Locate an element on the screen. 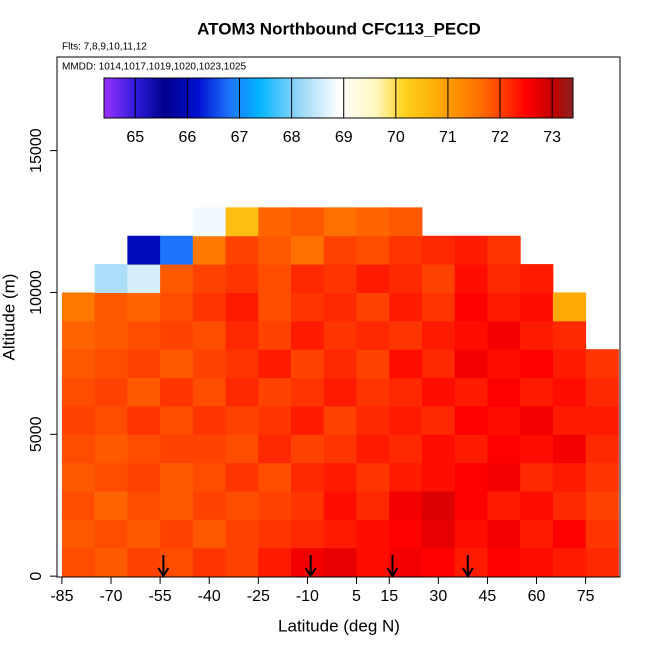  colorbar-tick-label: 67 is located at coordinates (240, 137).